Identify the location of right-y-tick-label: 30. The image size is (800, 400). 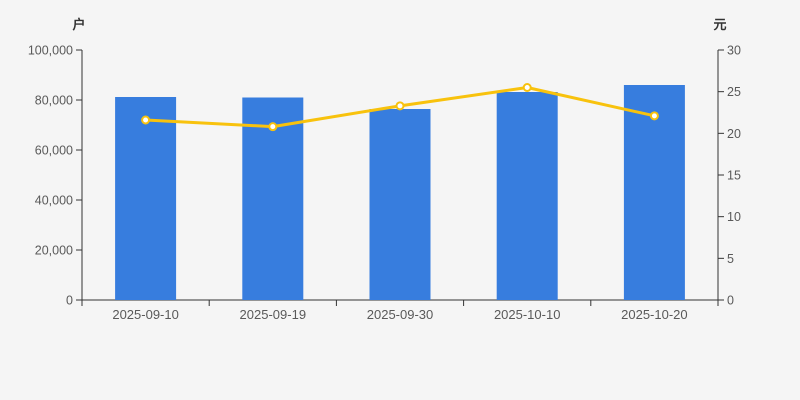
(734, 51).